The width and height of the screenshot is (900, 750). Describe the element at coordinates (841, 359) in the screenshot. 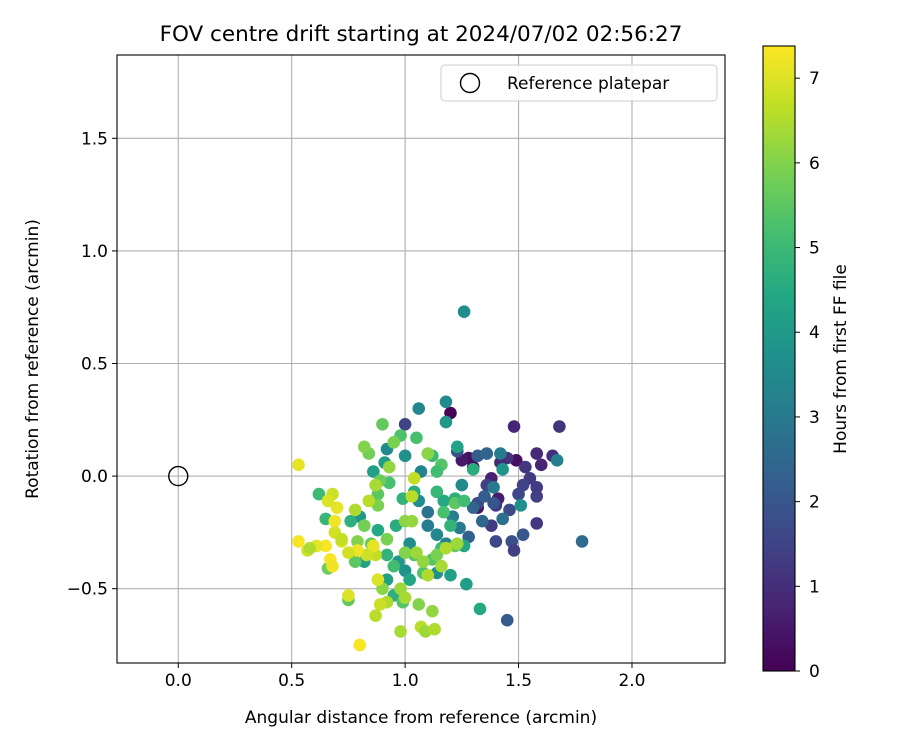

I see `colorbar-label: Hours from first FF file` at that location.